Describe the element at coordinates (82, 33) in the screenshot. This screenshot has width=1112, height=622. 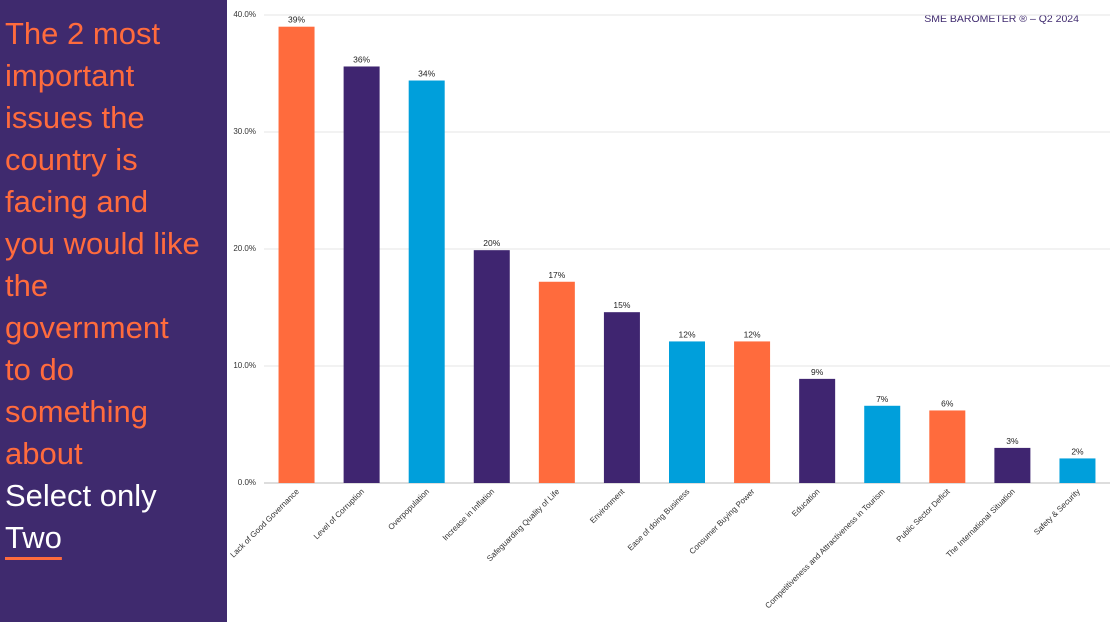
I see `question-line: The 2 most` at that location.